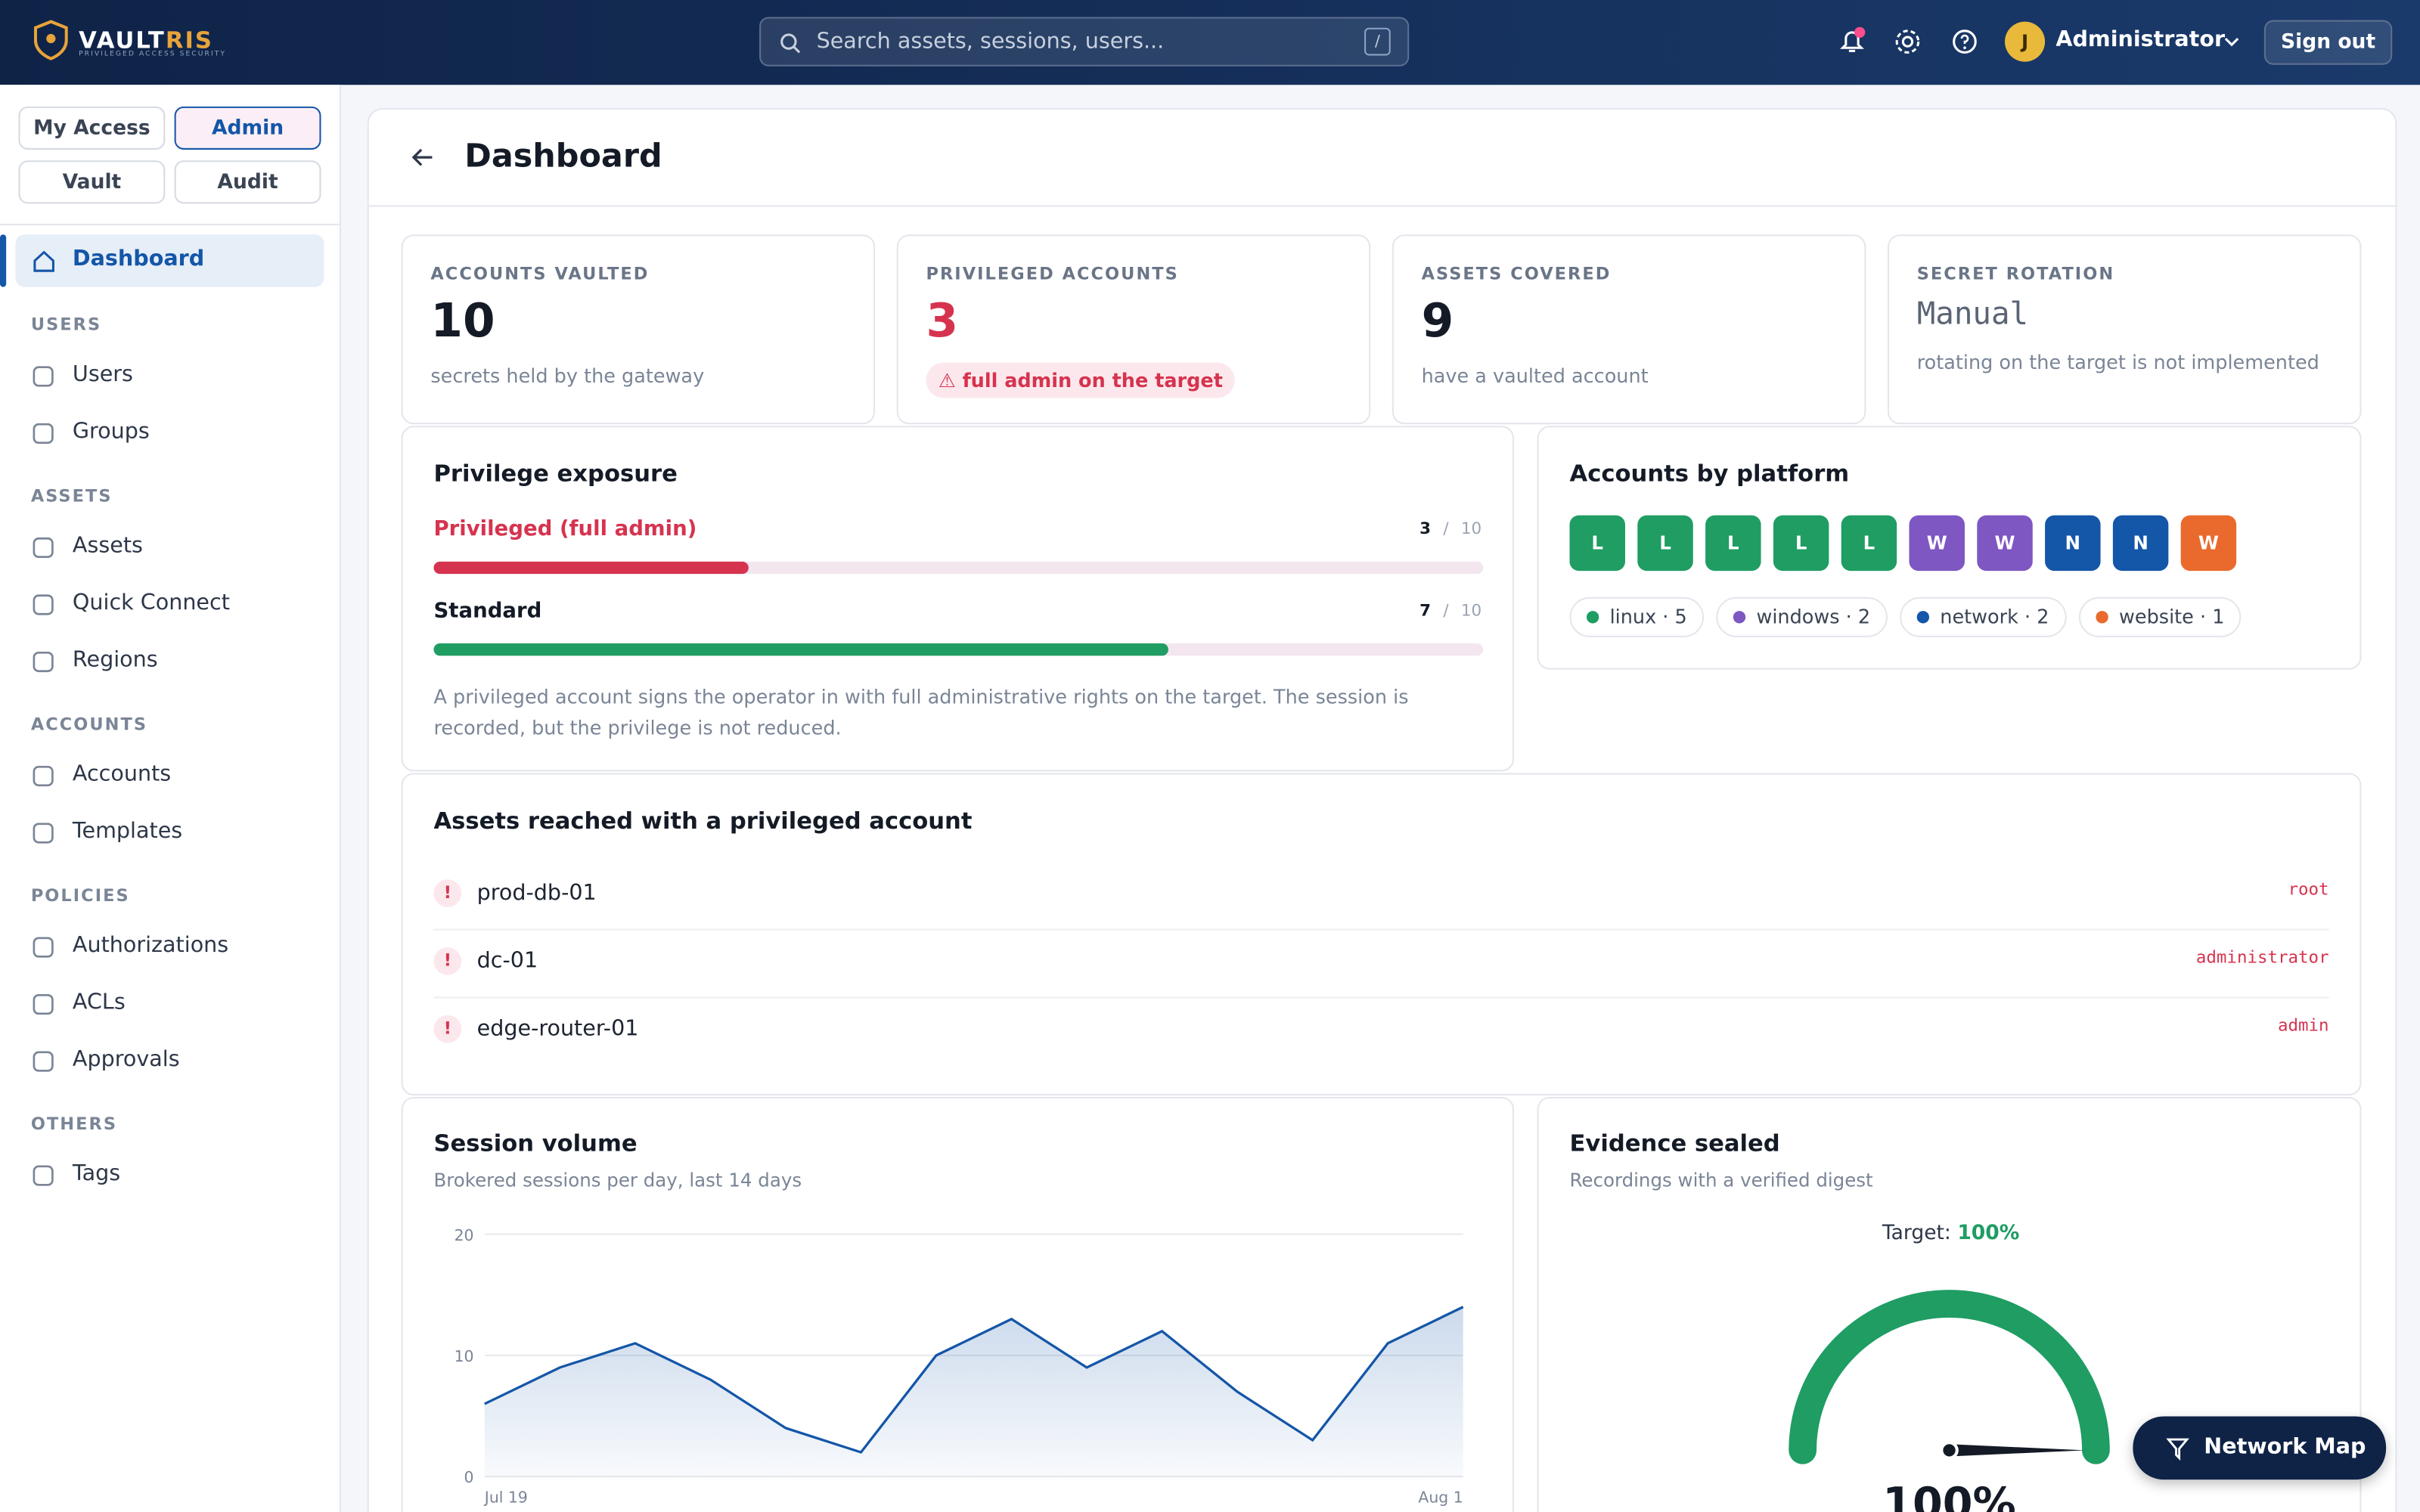 The height and width of the screenshot is (1512, 2420). I want to click on tab: Admin, so click(248, 128).